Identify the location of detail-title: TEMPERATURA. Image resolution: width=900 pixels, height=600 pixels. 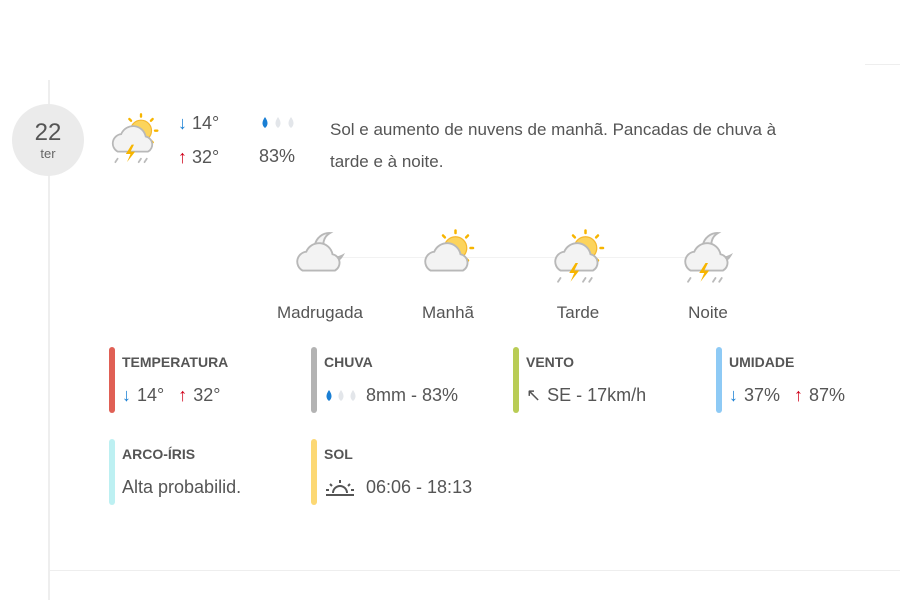
(175, 362).